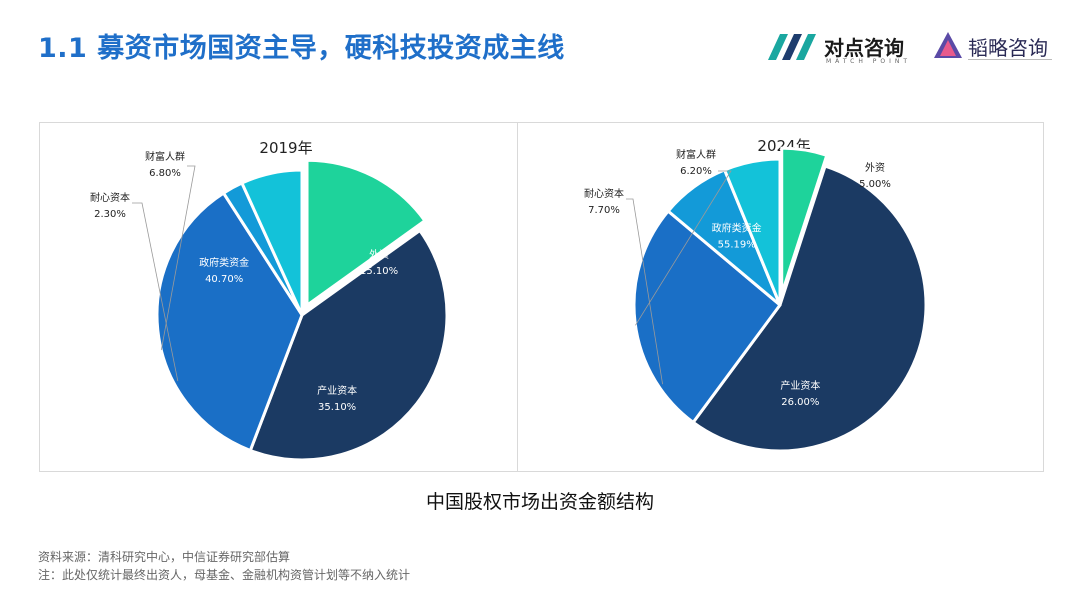 The image size is (1080, 608). I want to click on pie-value-wealth: 6.80%, so click(165, 173).